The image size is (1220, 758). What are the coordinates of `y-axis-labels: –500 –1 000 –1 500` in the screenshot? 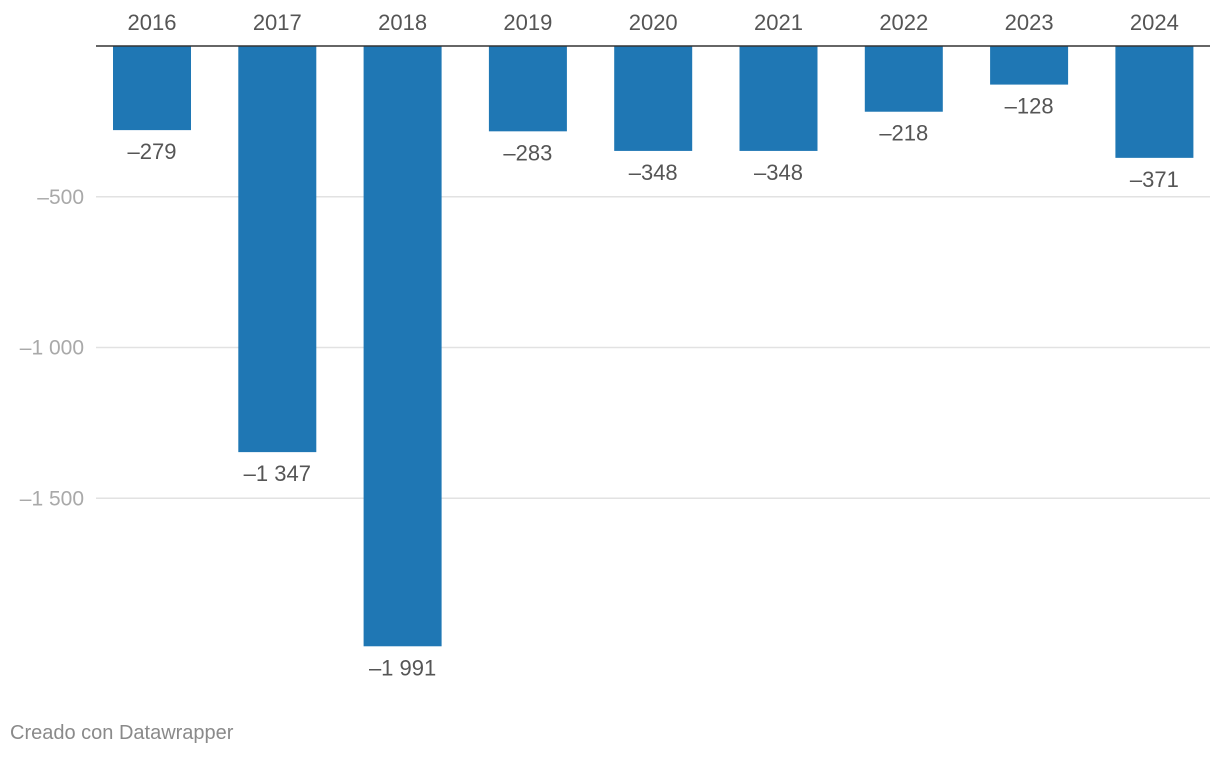 It's located at (52, 348).